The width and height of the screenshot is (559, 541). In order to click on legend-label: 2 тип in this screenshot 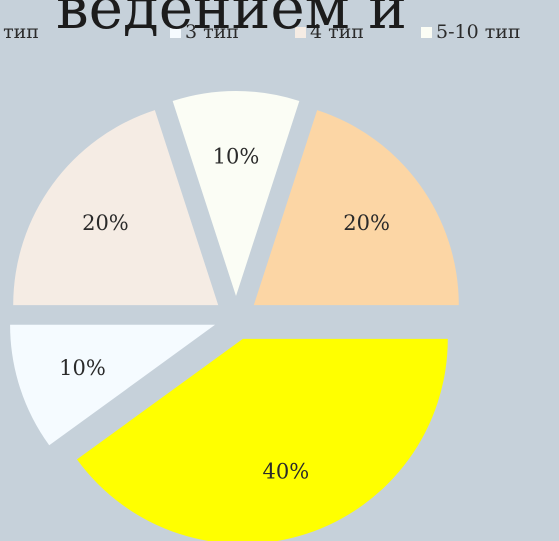, I will do `click(19, 32)`.